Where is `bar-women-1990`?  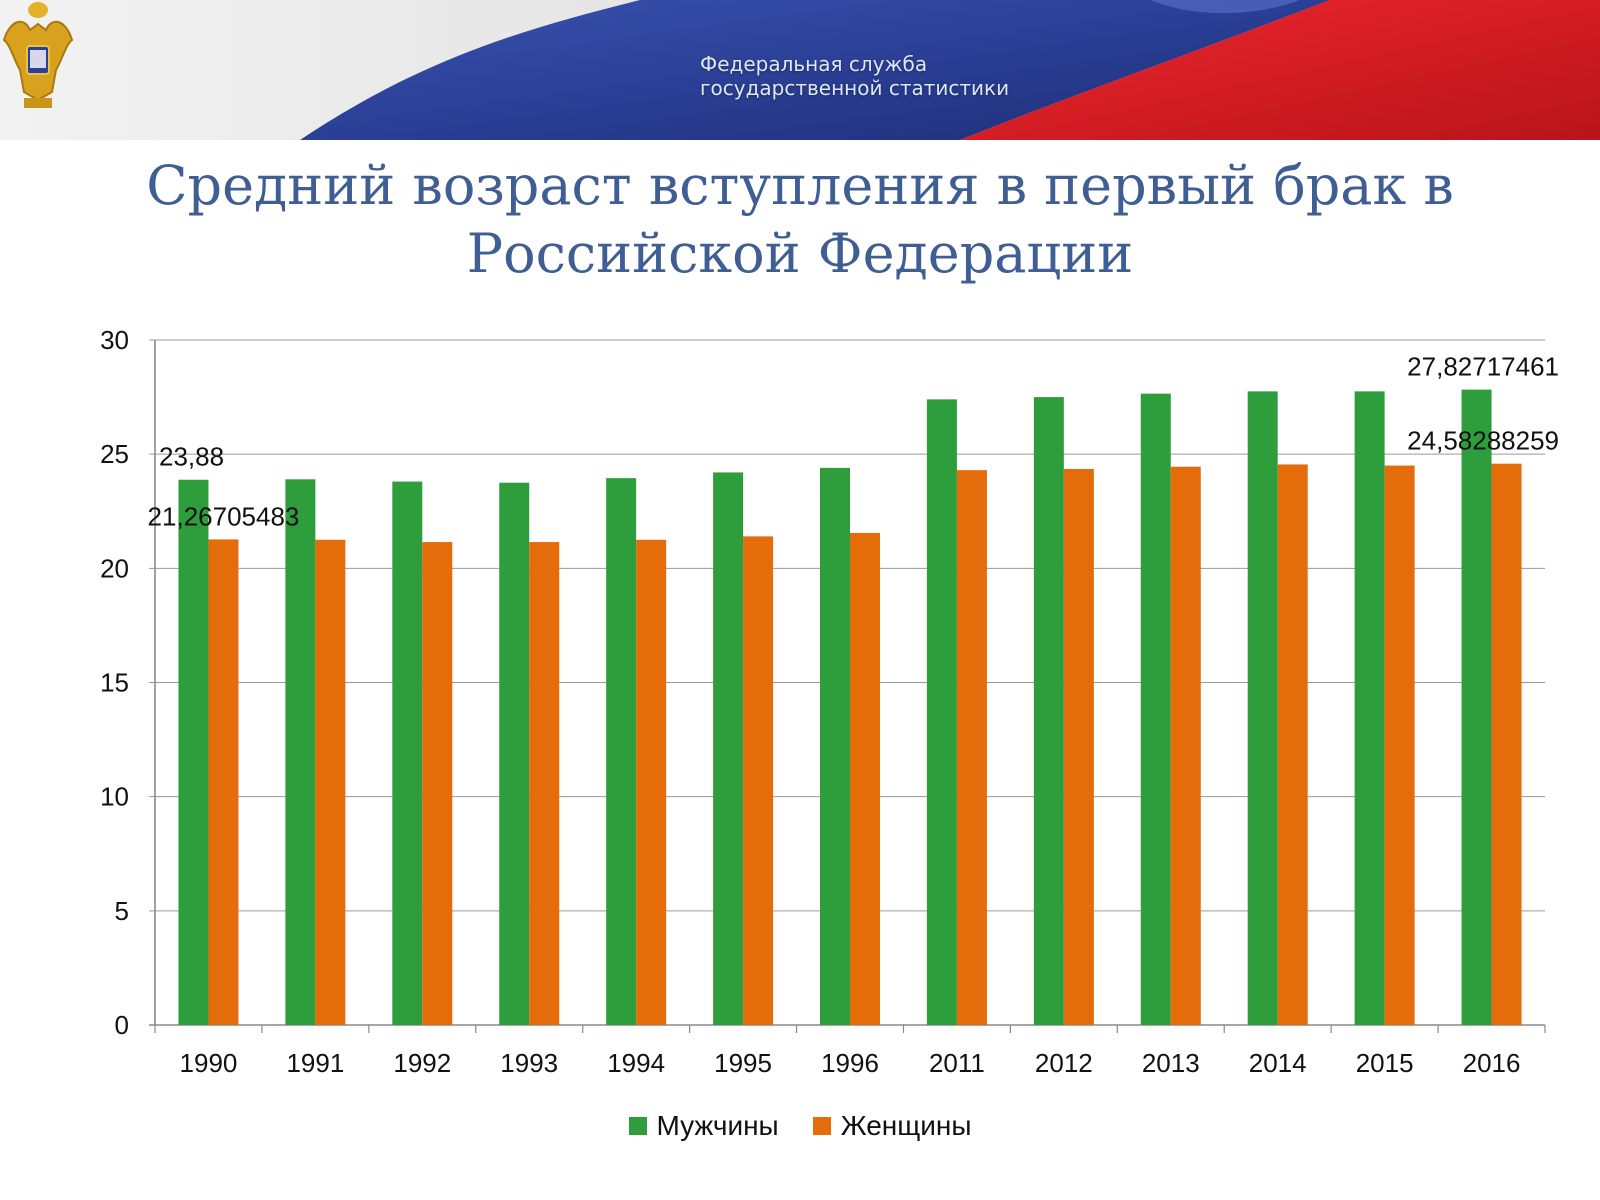
bar-women-1990 is located at coordinates (223, 782).